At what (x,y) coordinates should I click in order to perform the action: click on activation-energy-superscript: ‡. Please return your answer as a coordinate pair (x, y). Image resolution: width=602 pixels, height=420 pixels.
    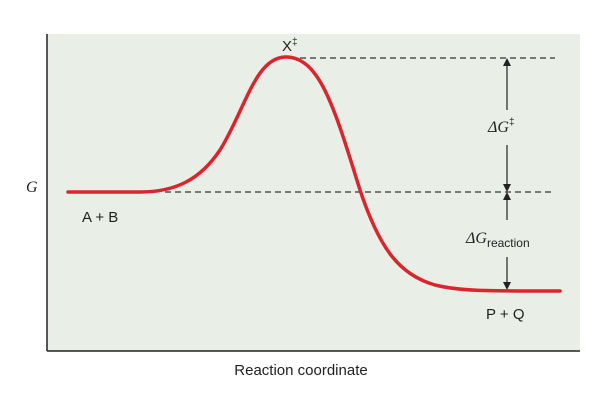
    Looking at the image, I should click on (512, 122).